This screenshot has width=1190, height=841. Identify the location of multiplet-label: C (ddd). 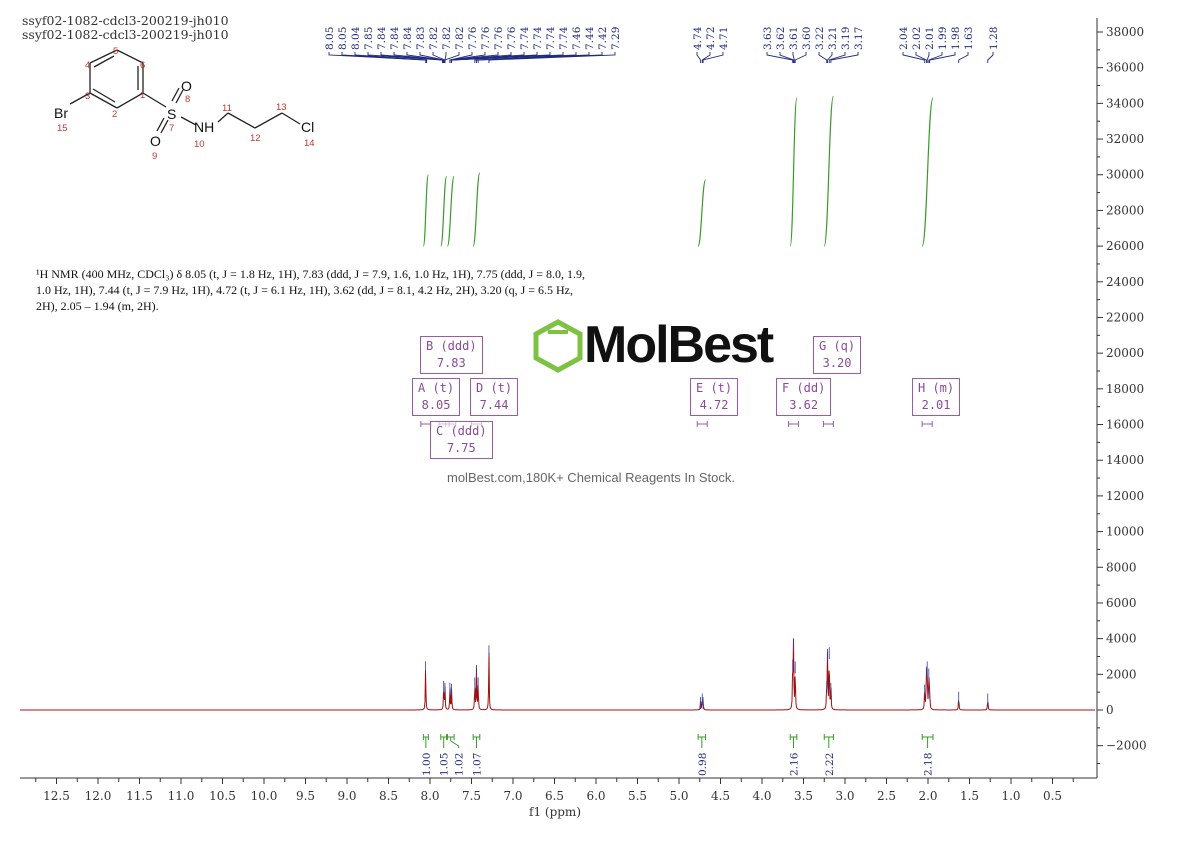
(461, 431).